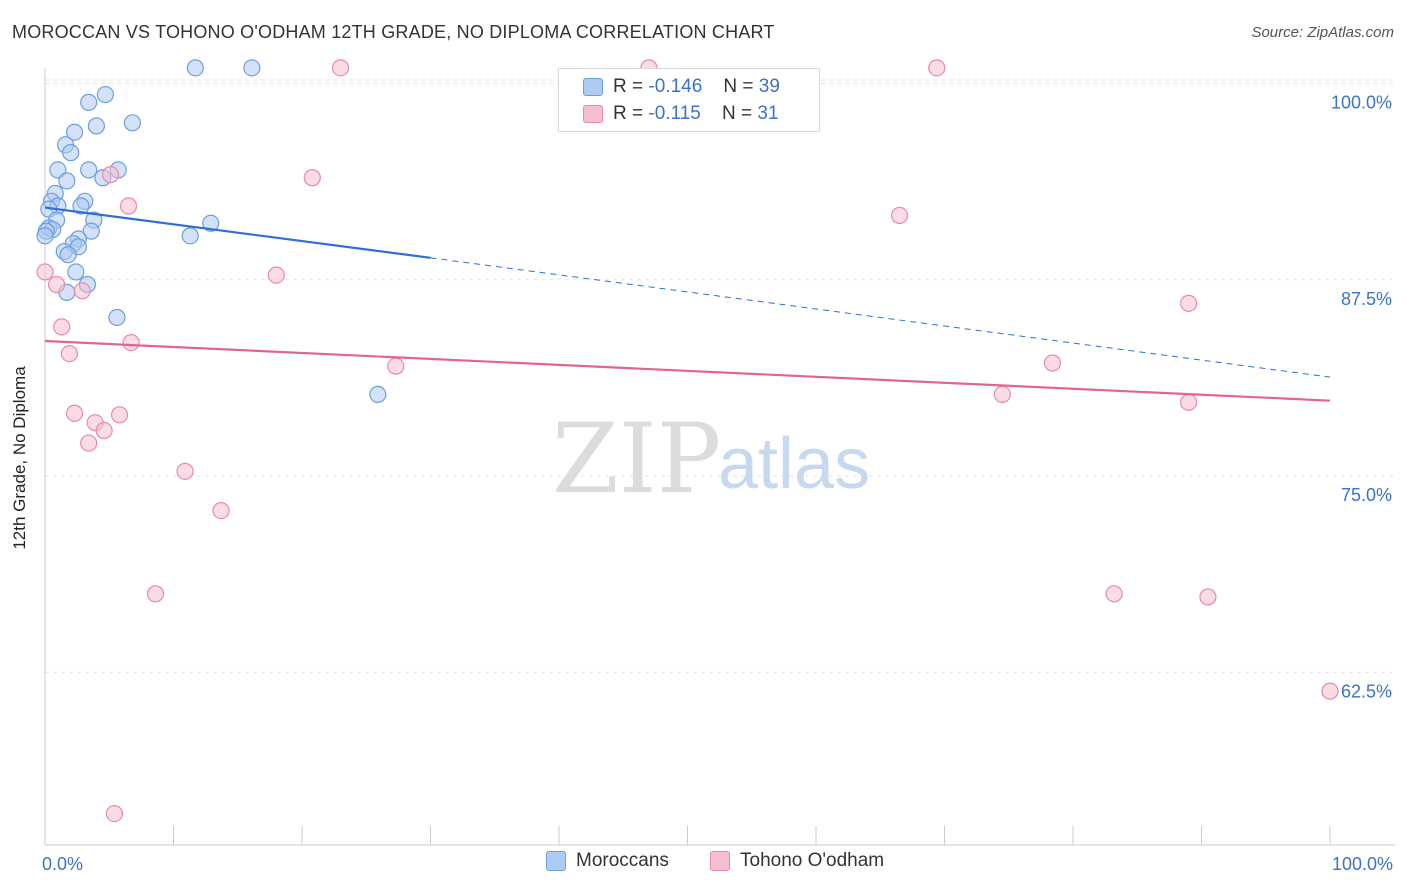  I want to click on legend-item-moroccans: Moroccans, so click(607, 861).